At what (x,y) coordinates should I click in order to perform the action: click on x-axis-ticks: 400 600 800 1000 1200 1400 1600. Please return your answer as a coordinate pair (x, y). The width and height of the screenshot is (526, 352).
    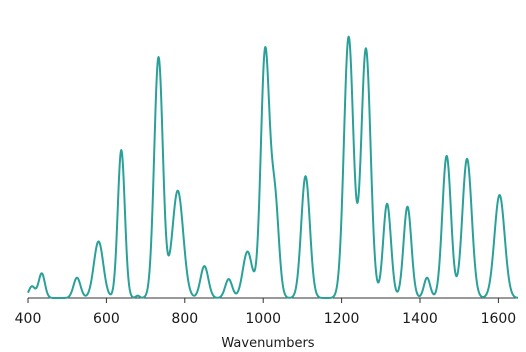
    Looking at the image, I should click on (266, 312).